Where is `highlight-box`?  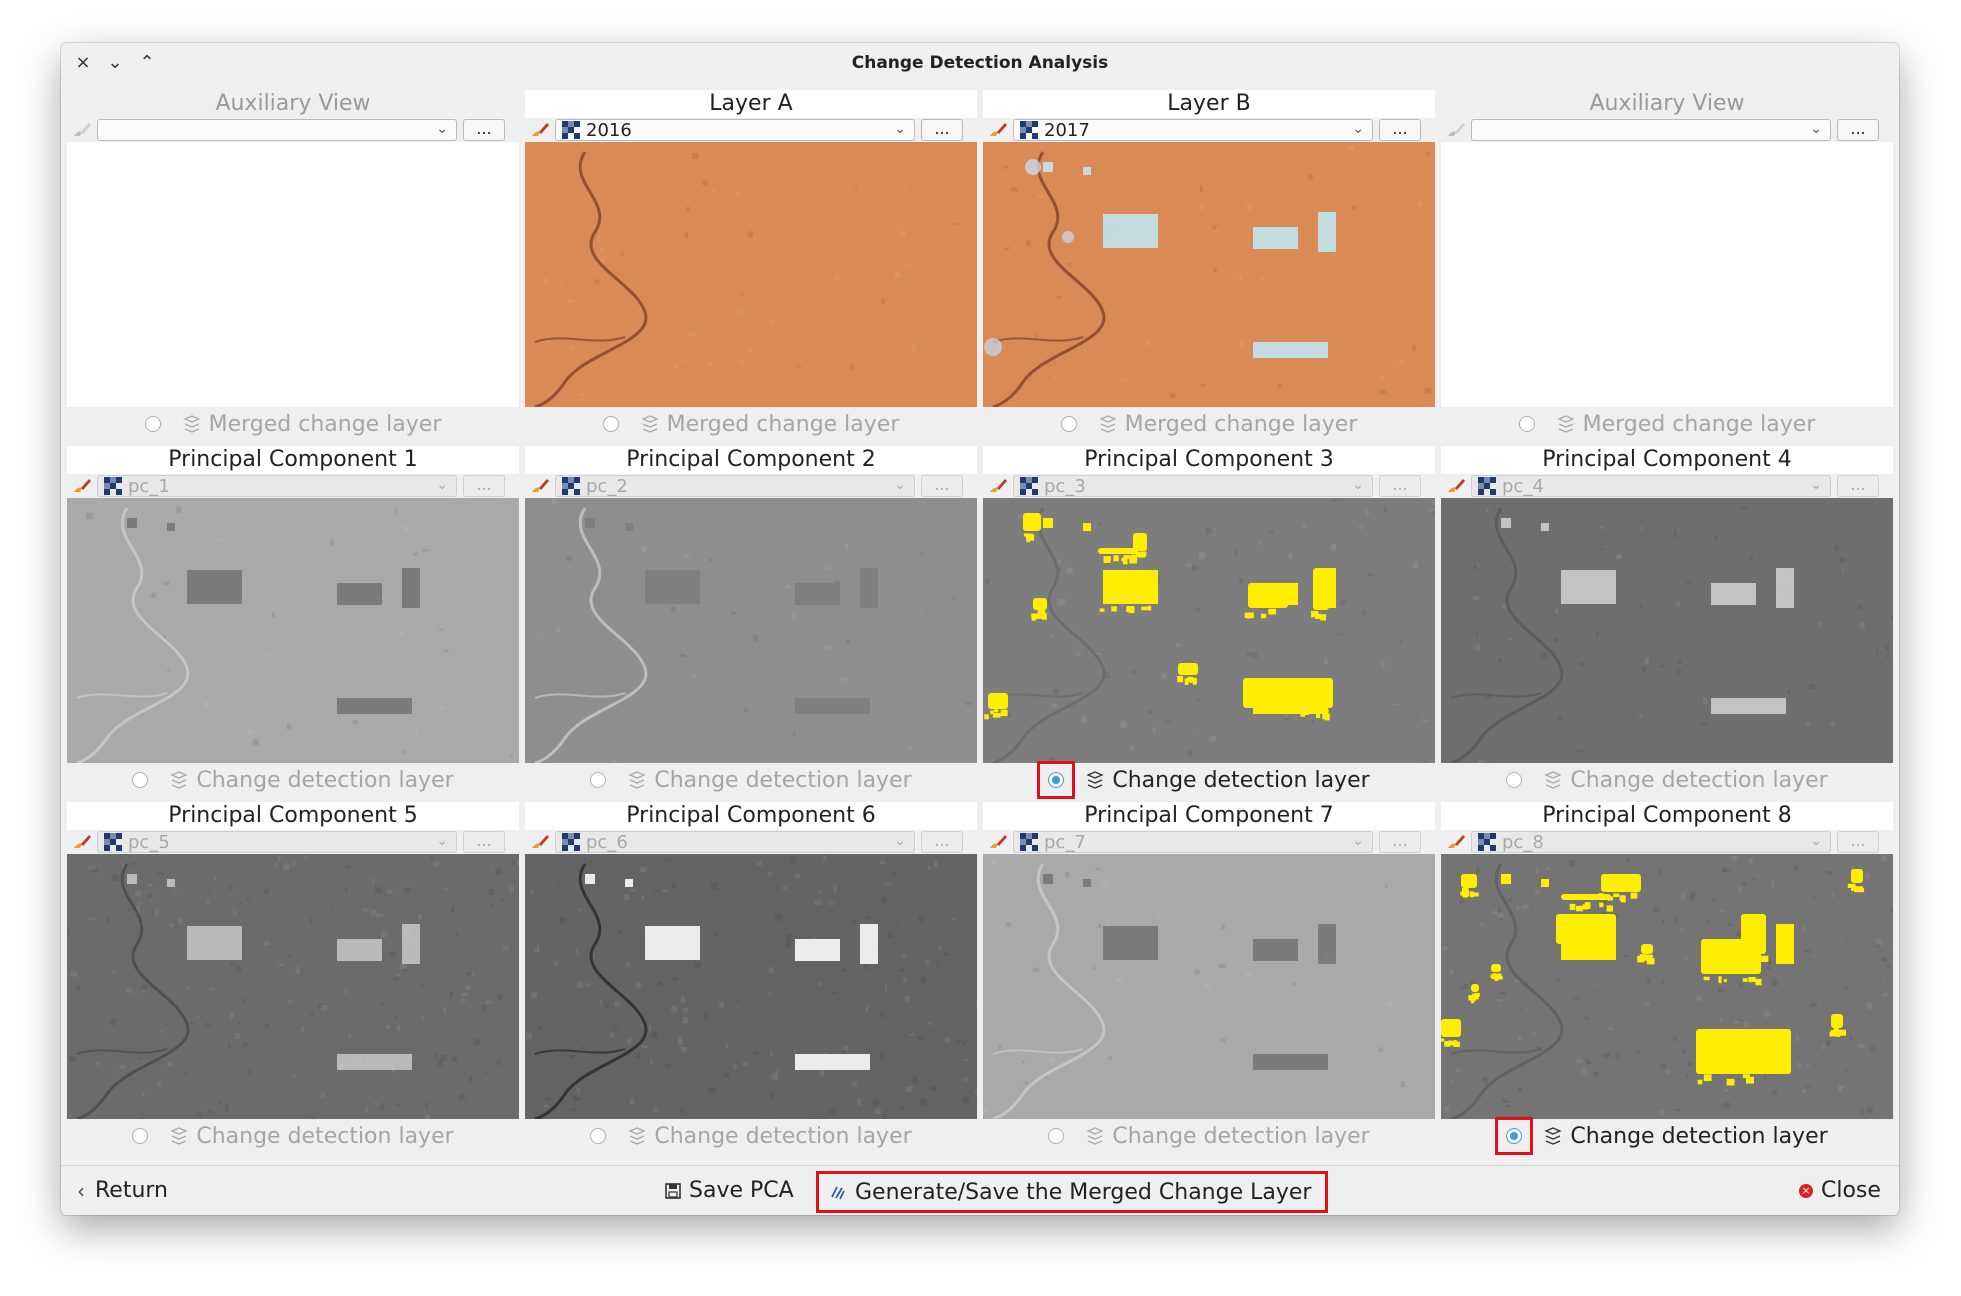 highlight-box is located at coordinates (1514, 1136).